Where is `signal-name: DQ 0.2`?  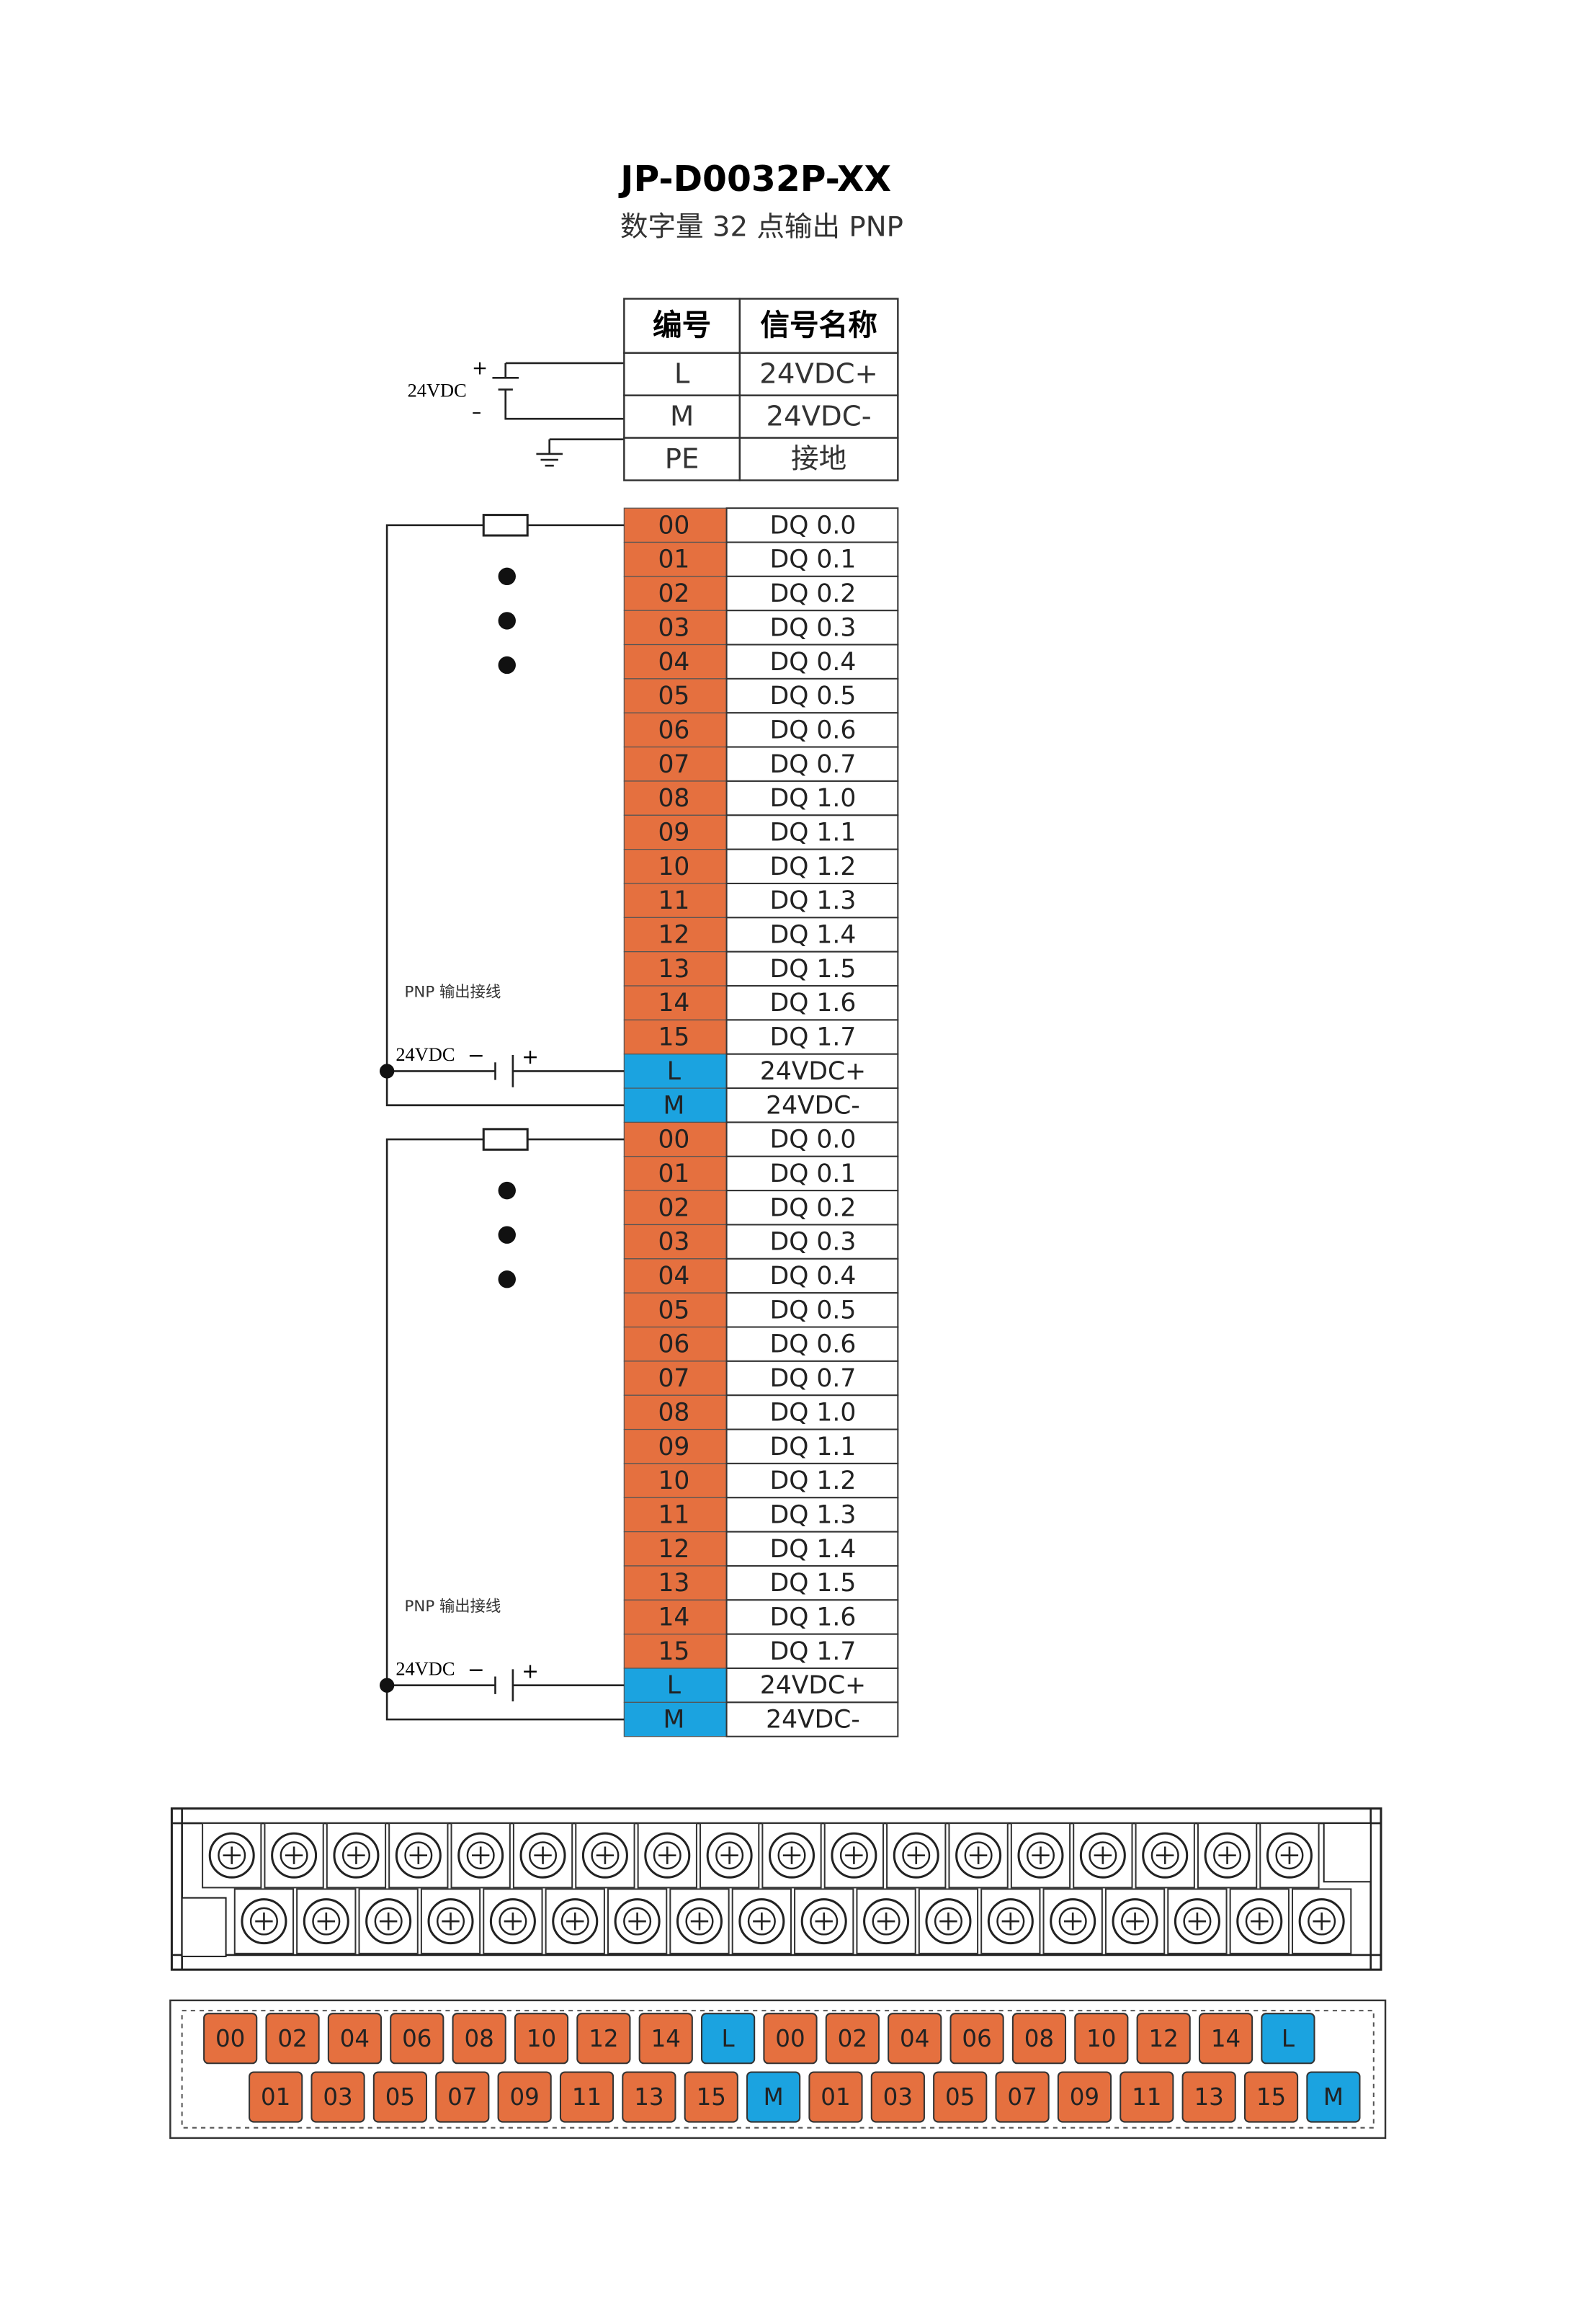
signal-name: DQ 0.2 is located at coordinates (813, 593).